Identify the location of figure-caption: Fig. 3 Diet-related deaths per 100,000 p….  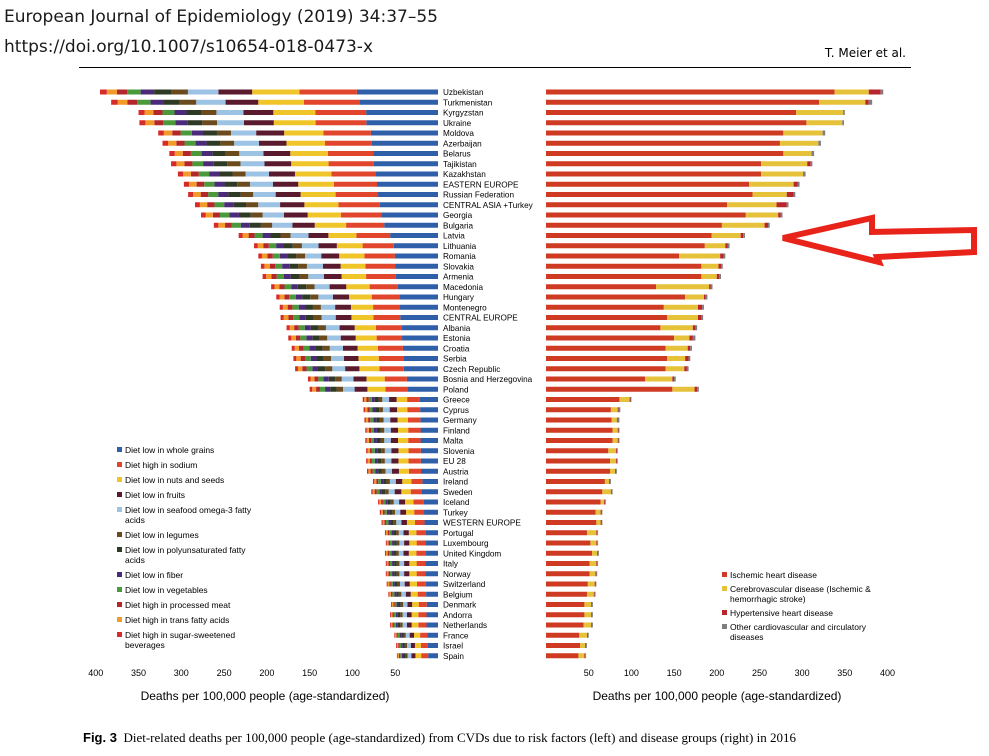
(439, 738).